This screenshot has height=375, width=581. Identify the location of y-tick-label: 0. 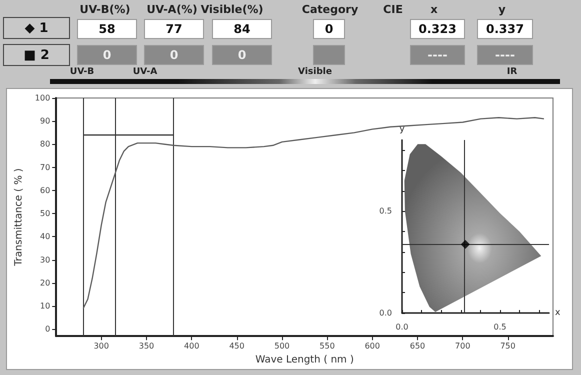
(47, 329).